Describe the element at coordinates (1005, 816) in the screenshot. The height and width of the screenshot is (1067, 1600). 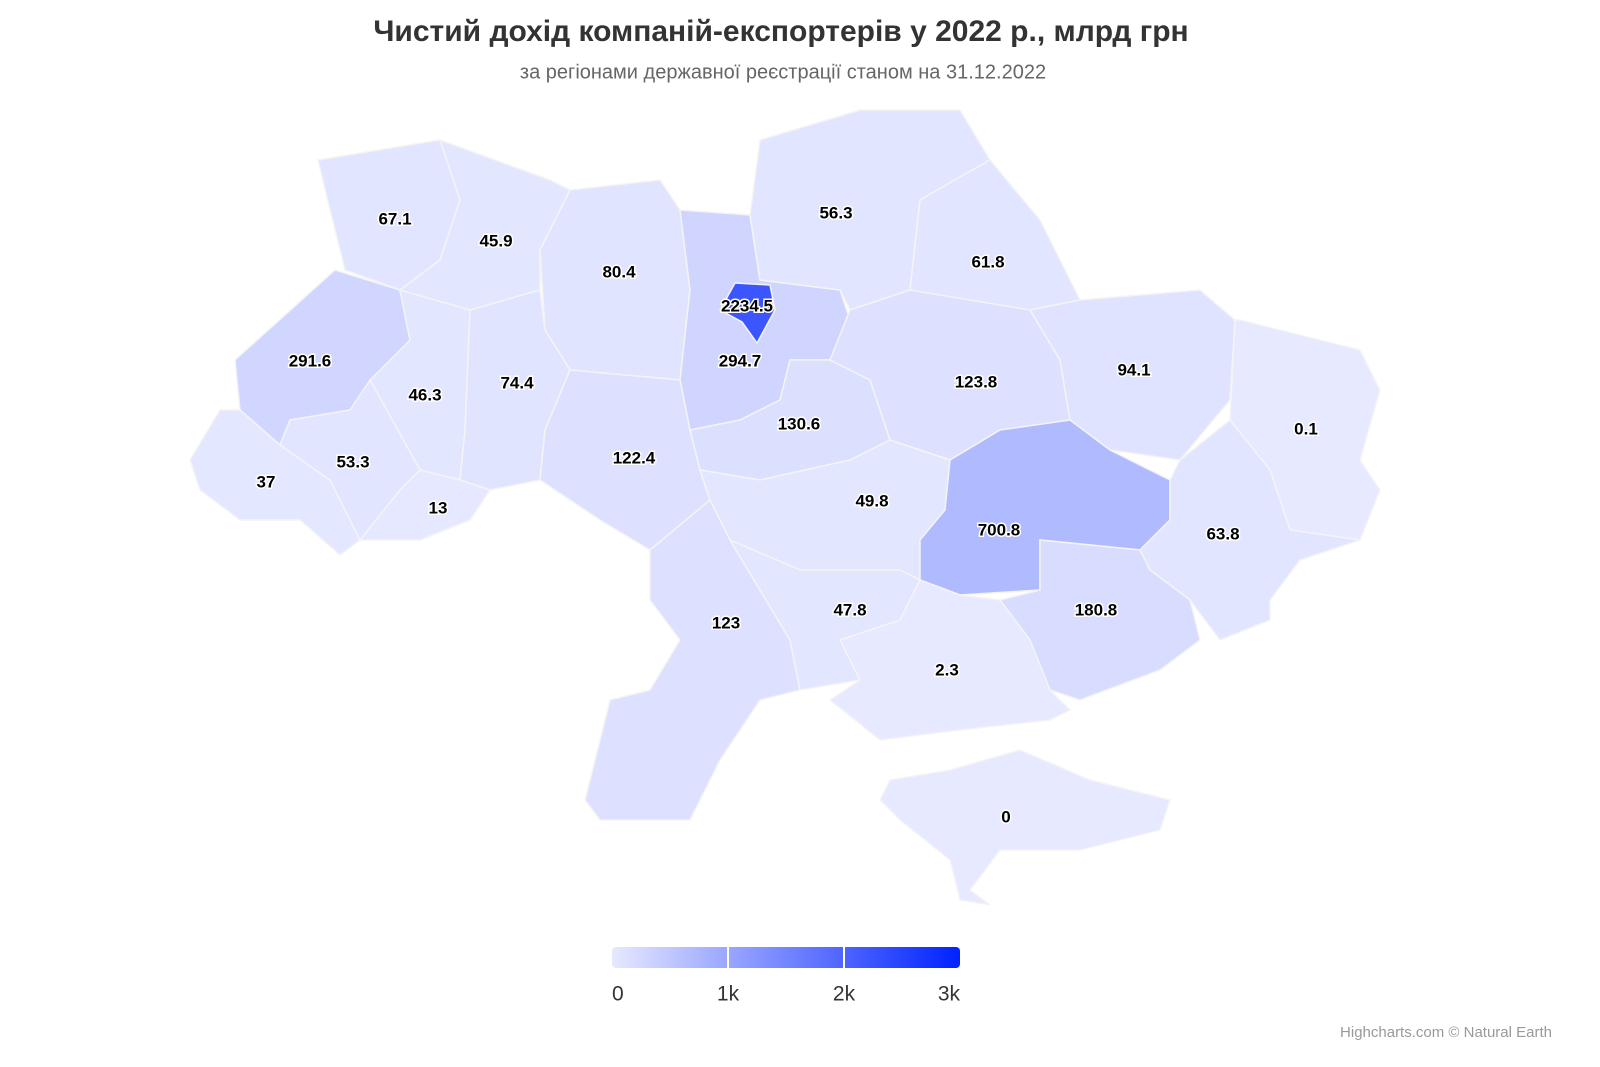
I see `data-label: 0` at that location.